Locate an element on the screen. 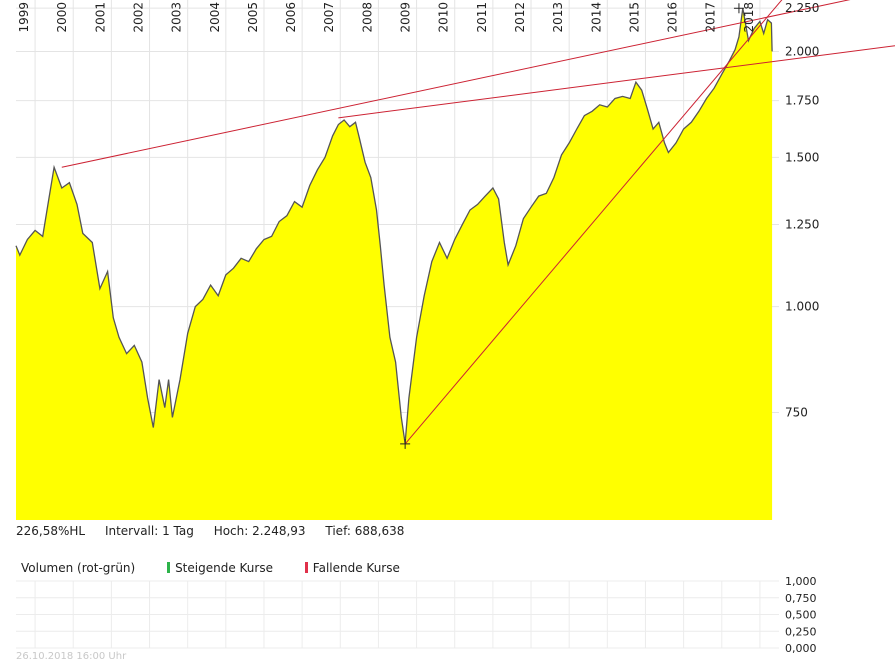 The width and height of the screenshot is (895, 669). red-bar-icon is located at coordinates (306, 567).